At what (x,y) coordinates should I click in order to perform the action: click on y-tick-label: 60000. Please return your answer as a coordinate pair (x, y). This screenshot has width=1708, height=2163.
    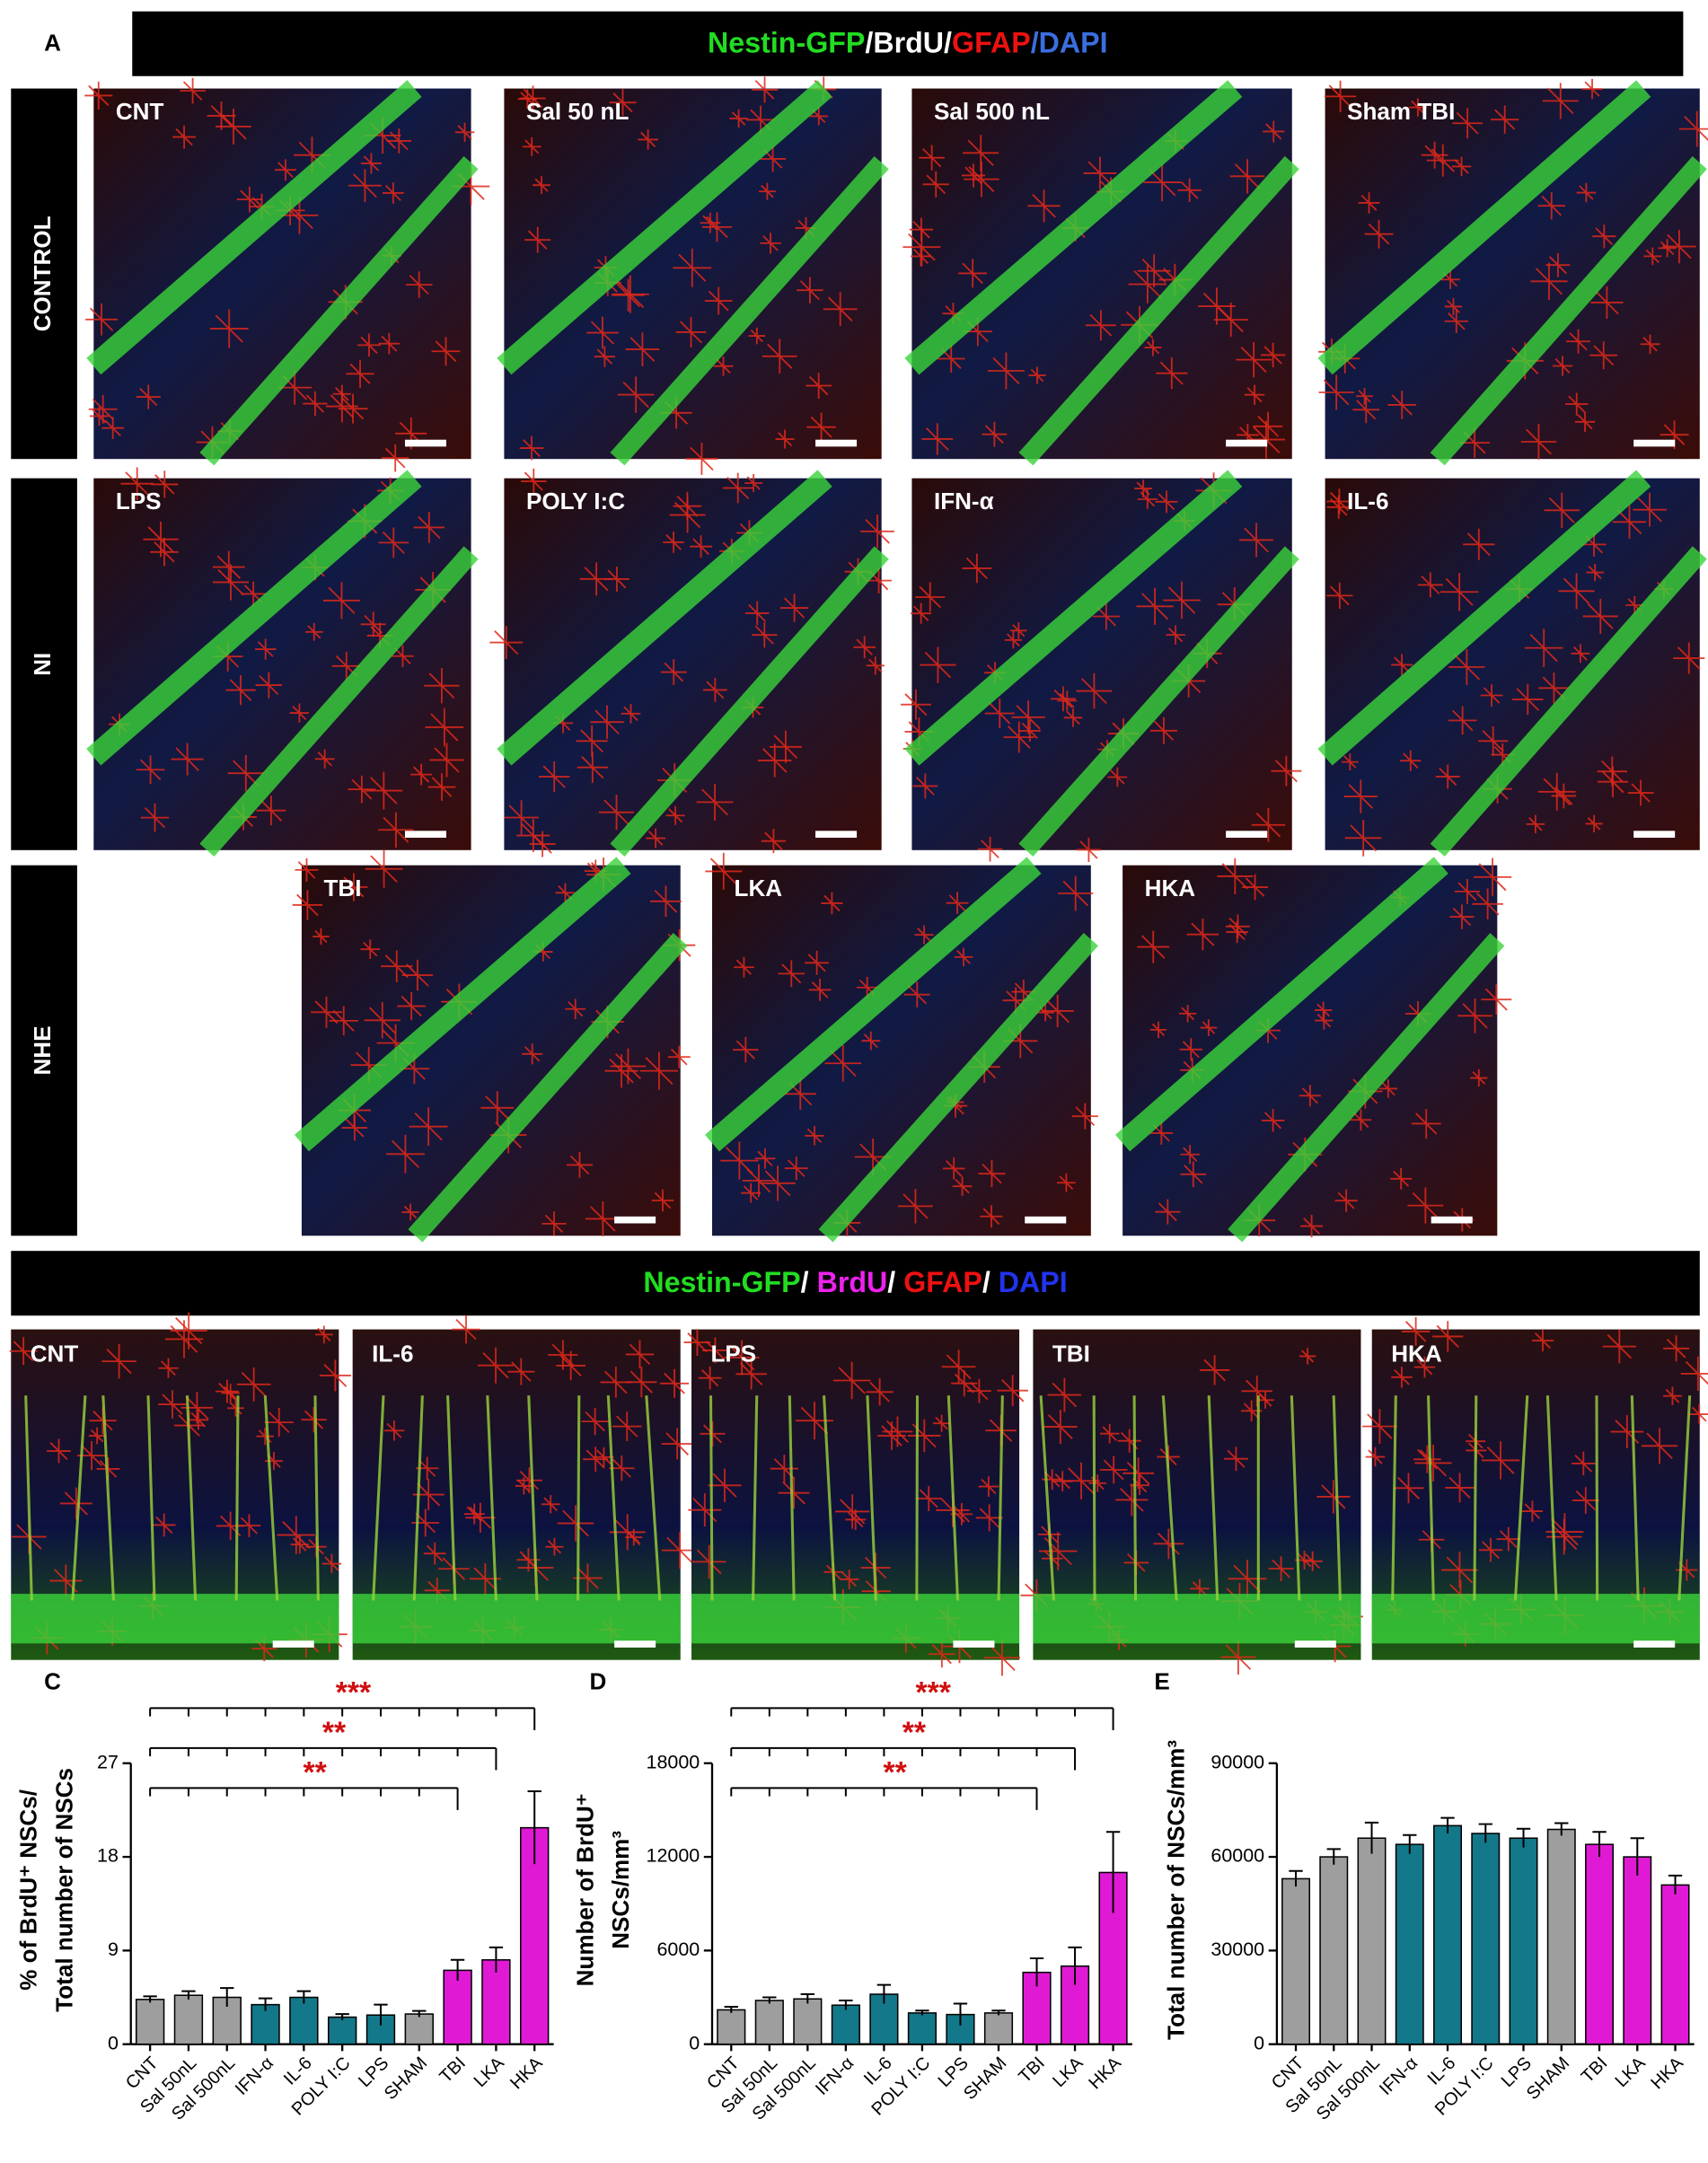
    Looking at the image, I should click on (1237, 1856).